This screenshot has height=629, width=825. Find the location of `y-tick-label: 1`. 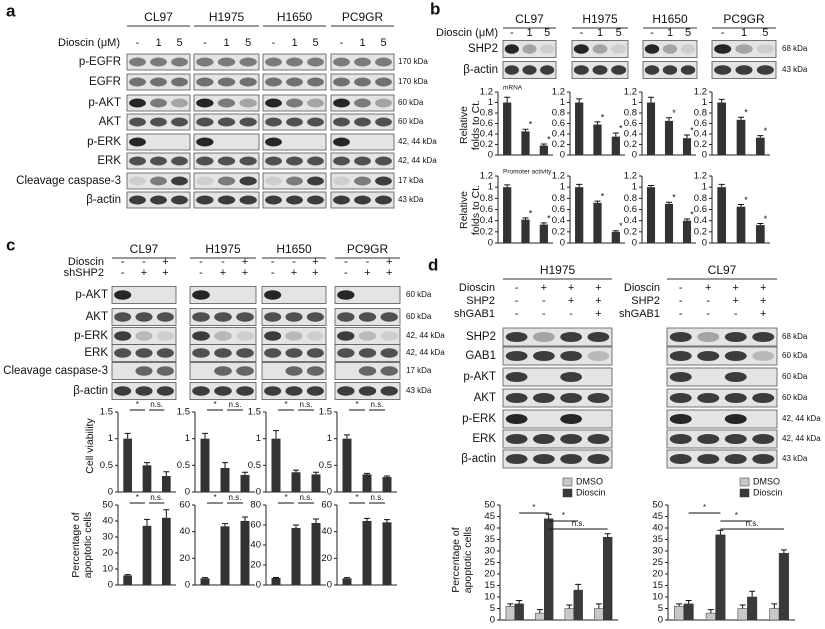

y-tick-label: 1 is located at coordinates (634, 102).